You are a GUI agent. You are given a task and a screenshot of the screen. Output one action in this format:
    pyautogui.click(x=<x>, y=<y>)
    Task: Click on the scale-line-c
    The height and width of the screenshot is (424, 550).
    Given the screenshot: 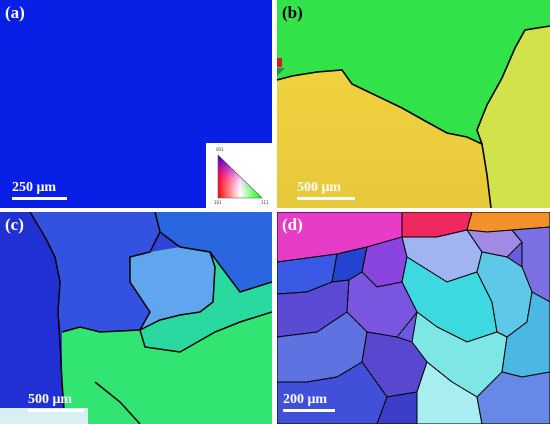 What is the action you would take?
    pyautogui.click(x=56, y=410)
    